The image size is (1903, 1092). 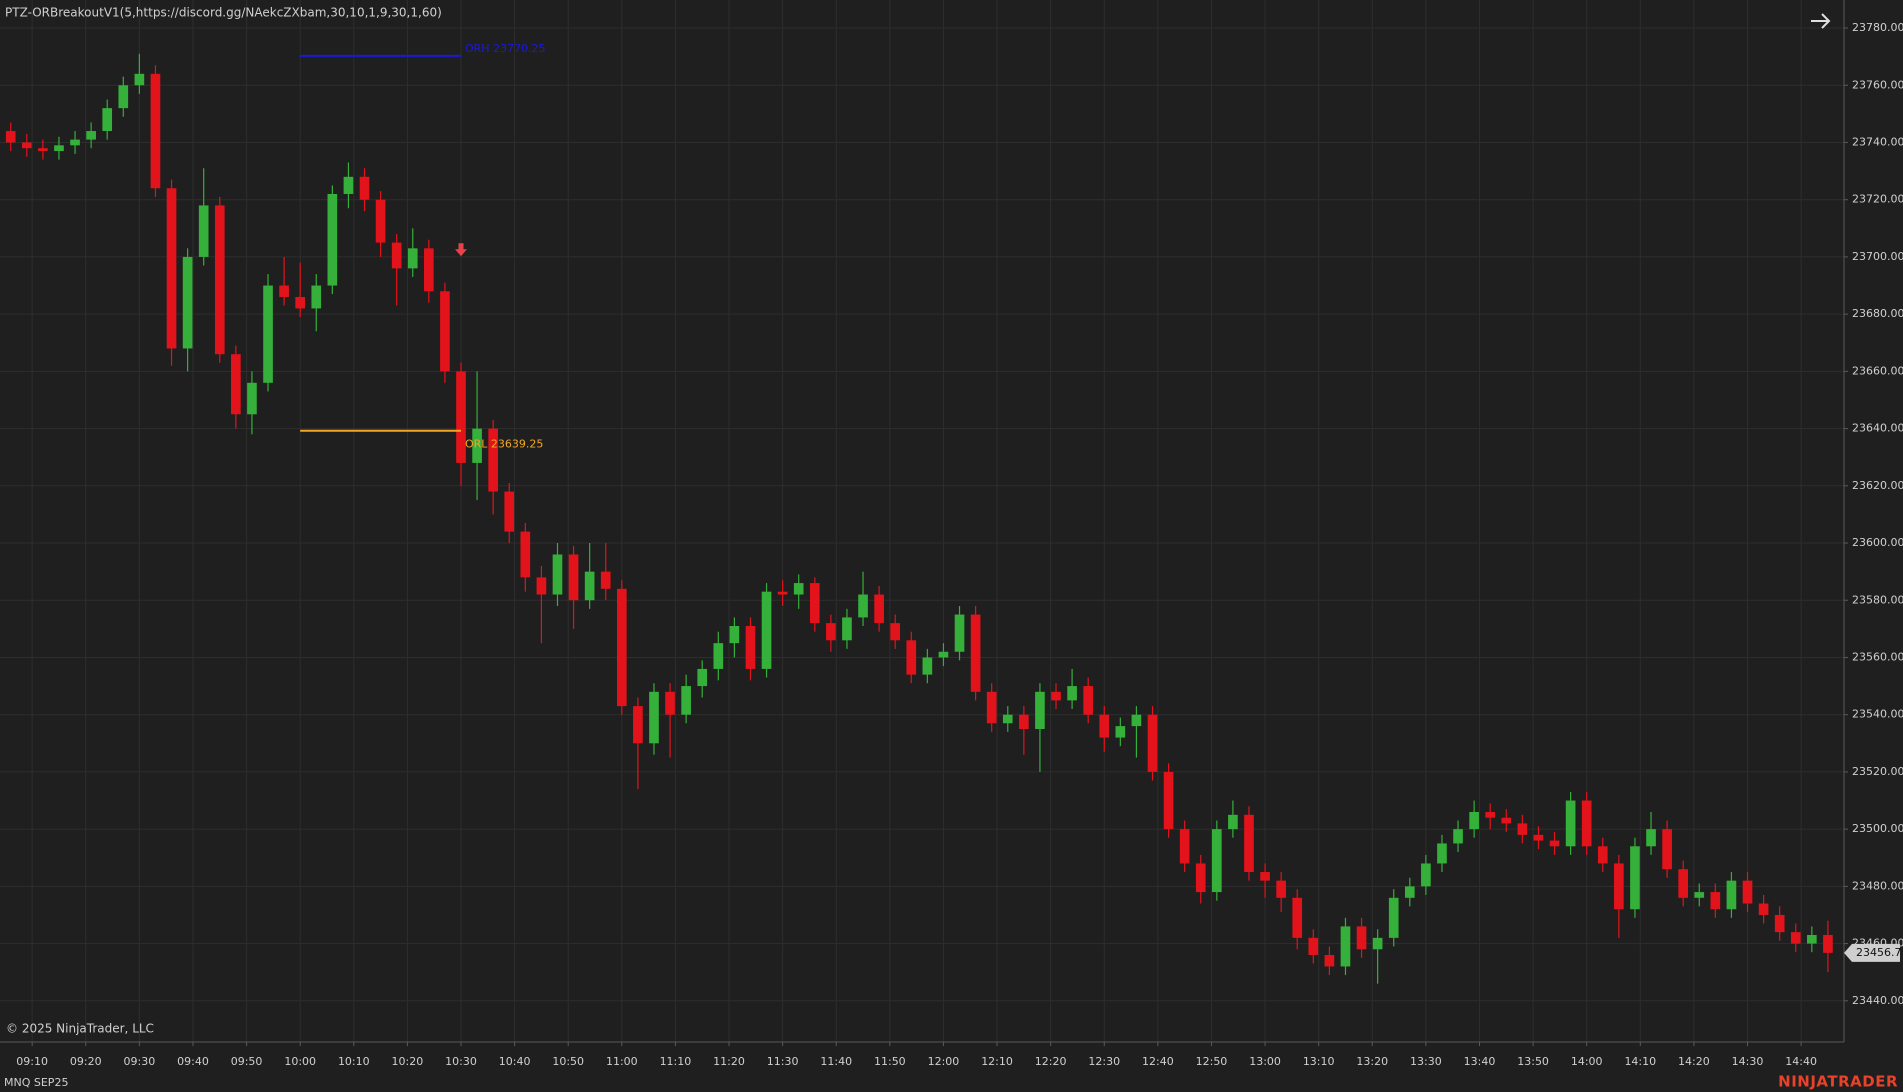 I want to click on y-tick-label: 23600.00, so click(x=1877, y=542).